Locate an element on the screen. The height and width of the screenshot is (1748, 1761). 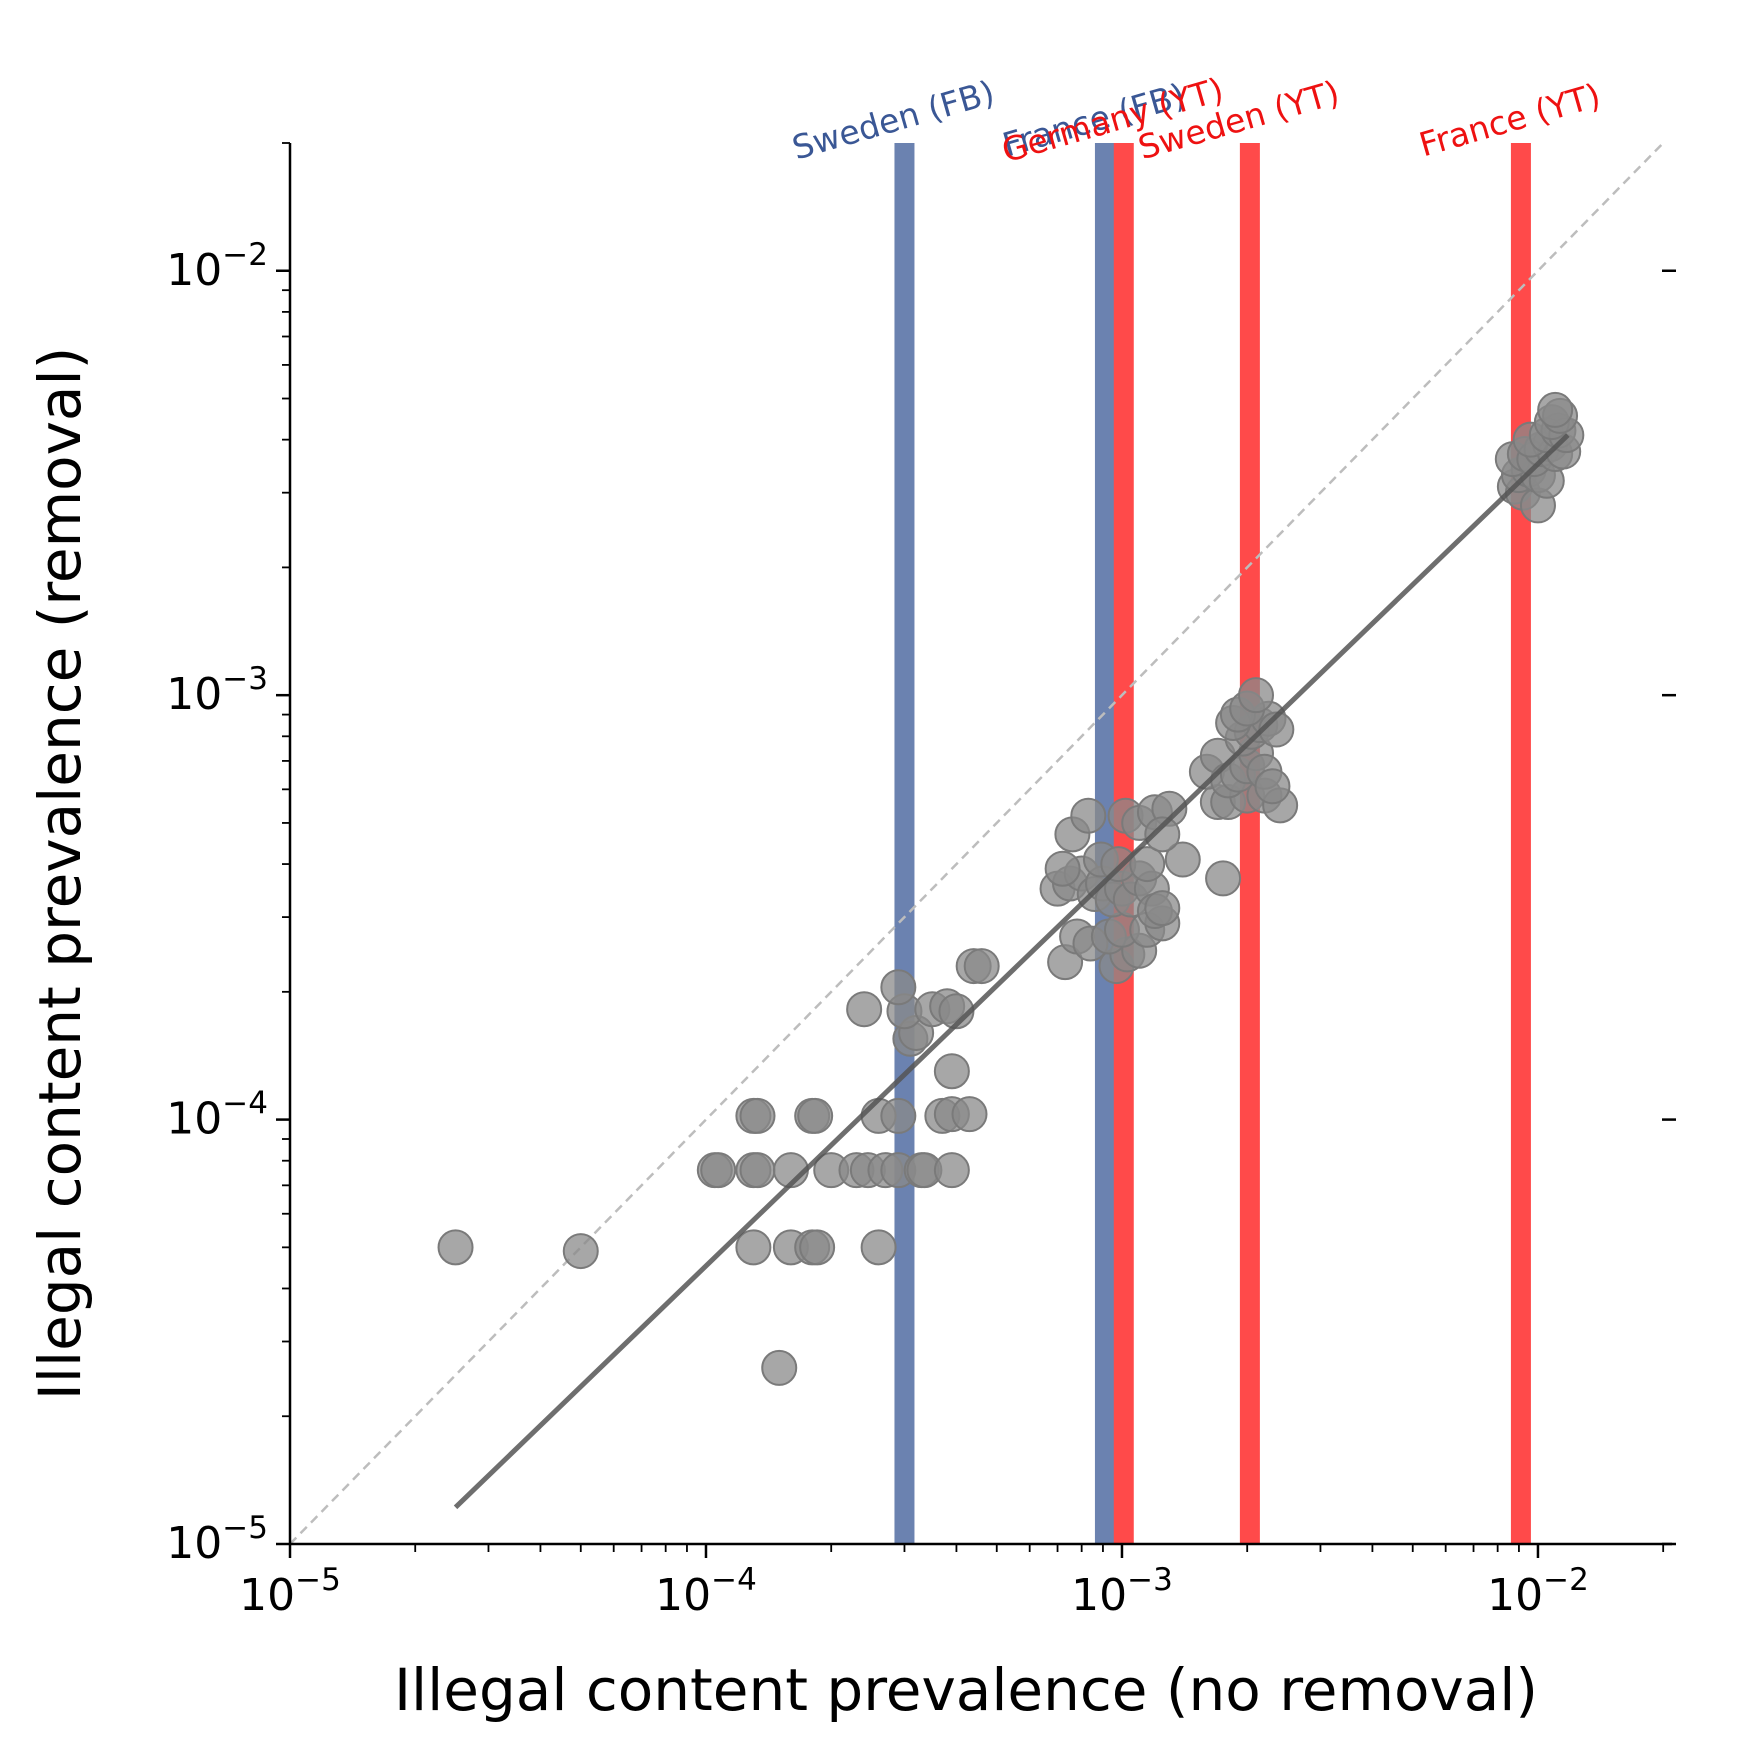
y-axis-title: Illegal content prevalence (removal) is located at coordinates (60, 873).